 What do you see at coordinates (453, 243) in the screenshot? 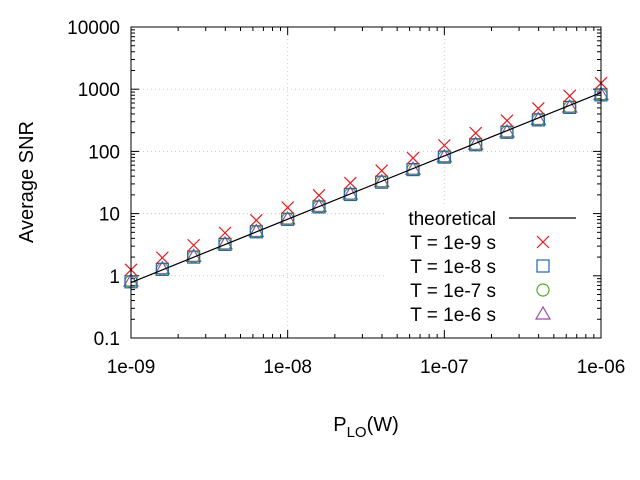
I see `legend-label: T = 1e-9 s` at bounding box center [453, 243].